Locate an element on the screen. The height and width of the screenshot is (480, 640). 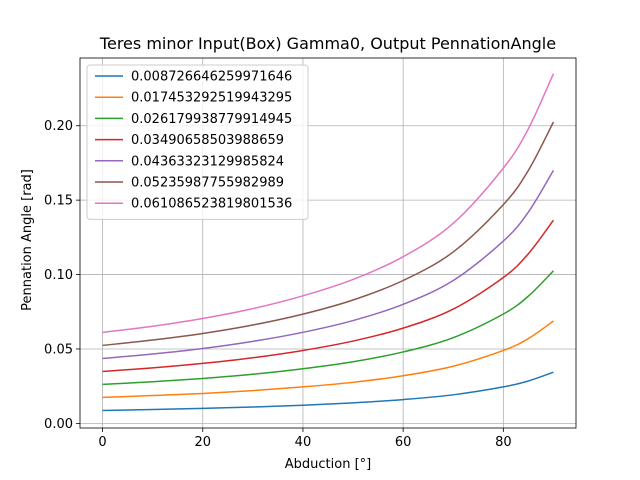
legend-label: 0.061086523819801536 is located at coordinates (211, 204).